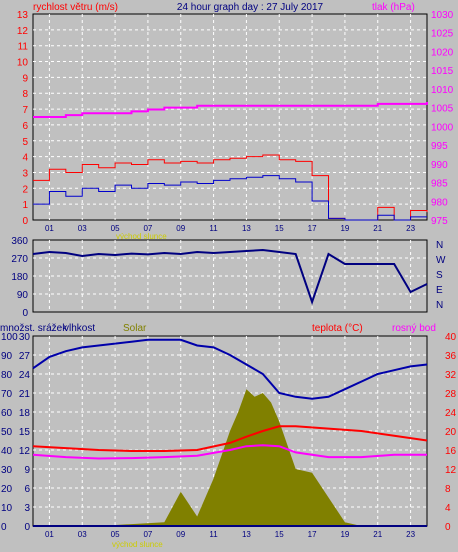 The image size is (458, 552). Describe the element at coordinates (230, 438) in the screenshot. I see `temperature-line` at that location.